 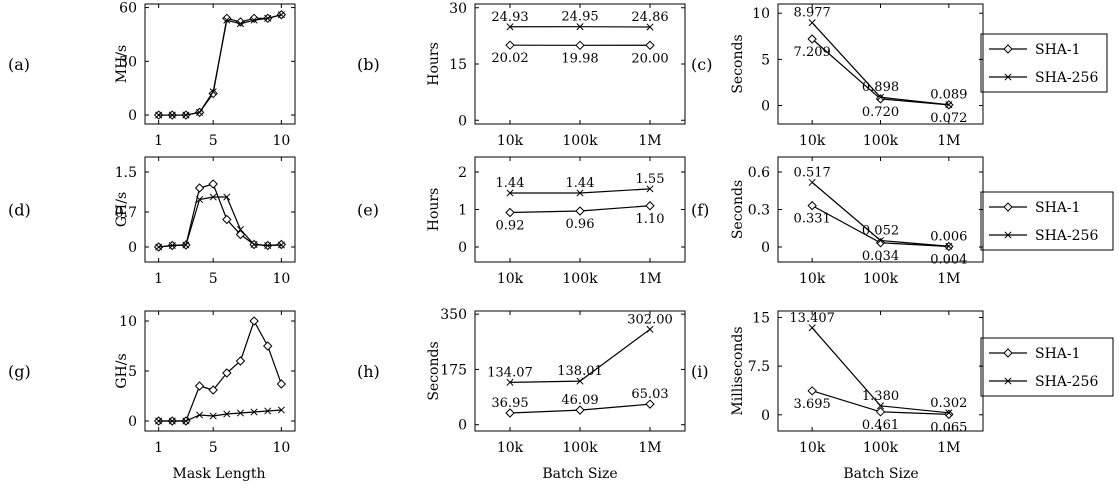 What do you see at coordinates (812, 172) in the screenshot?
I see `data-label: 0.517` at bounding box center [812, 172].